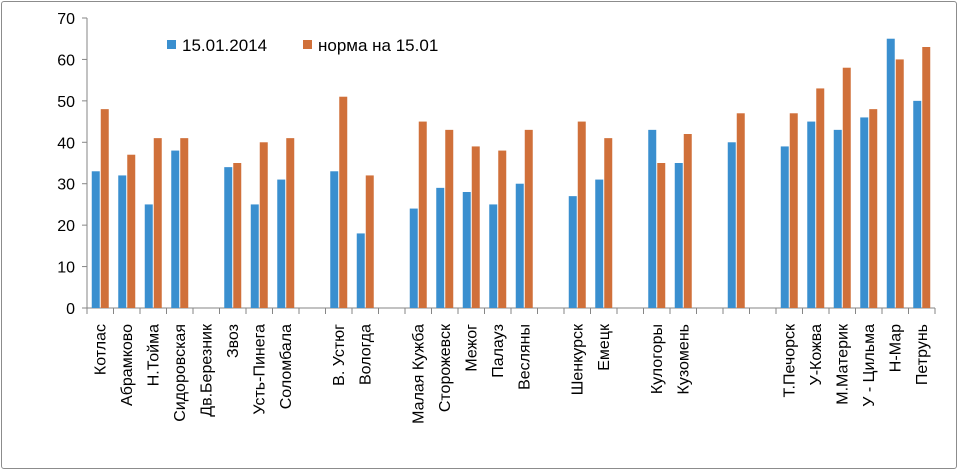 The width and height of the screenshot is (960, 472). Describe the element at coordinates (577, 359) in the screenshot. I see `category-label: Шенкурск` at that location.